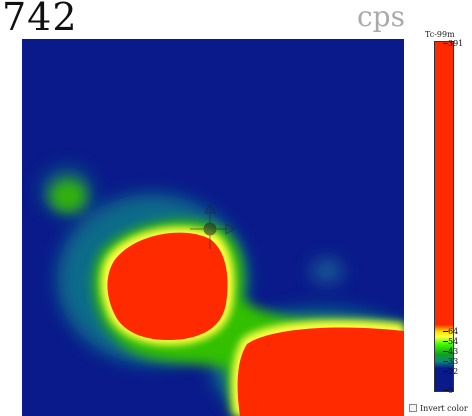 This screenshot has width=472, height=416. What do you see at coordinates (381, 16) in the screenshot?
I see `count-unit: cps` at bounding box center [381, 16].